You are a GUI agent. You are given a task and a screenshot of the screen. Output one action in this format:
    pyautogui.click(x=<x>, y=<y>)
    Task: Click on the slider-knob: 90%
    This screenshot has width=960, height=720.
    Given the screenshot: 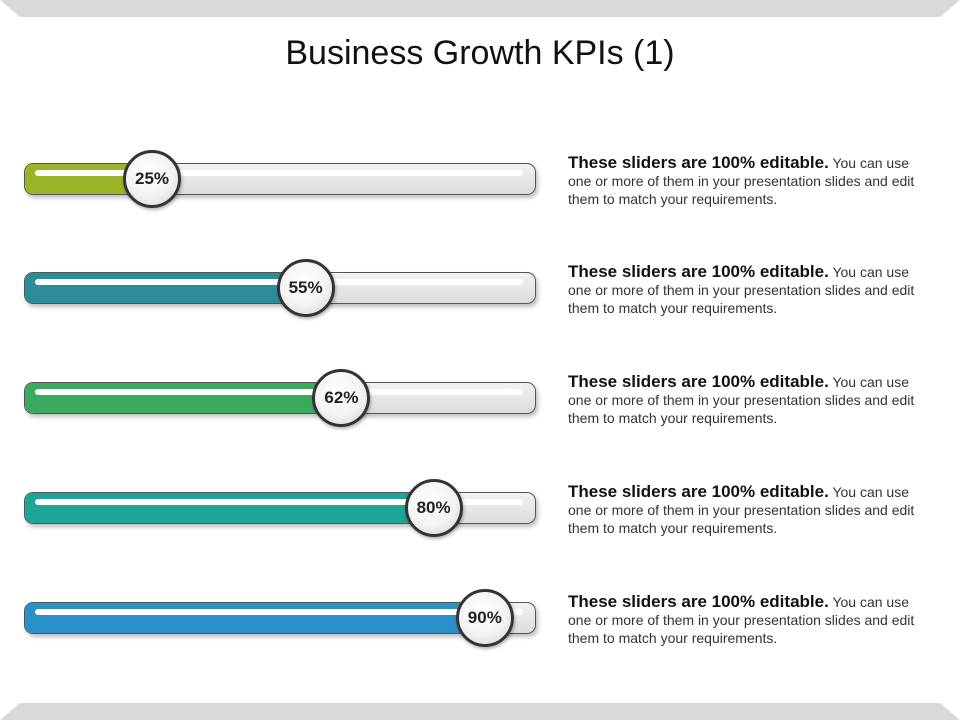 What is the action you would take?
    pyautogui.click(x=484, y=618)
    